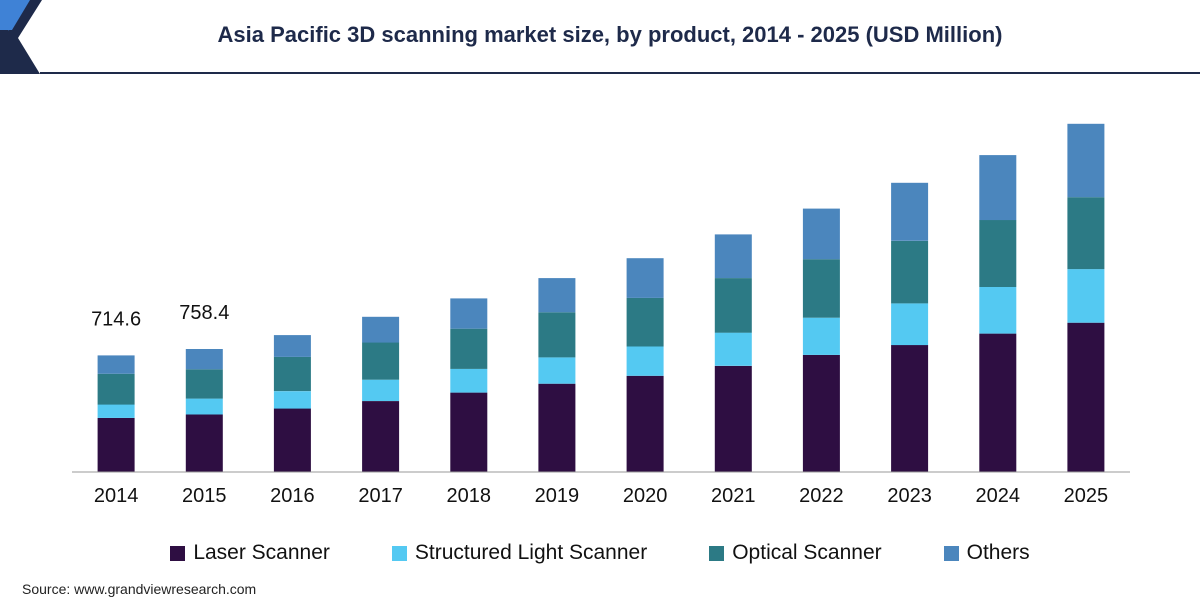 The width and height of the screenshot is (1200, 600). I want to click on x-tick-label-2023: 2023, so click(909, 496).